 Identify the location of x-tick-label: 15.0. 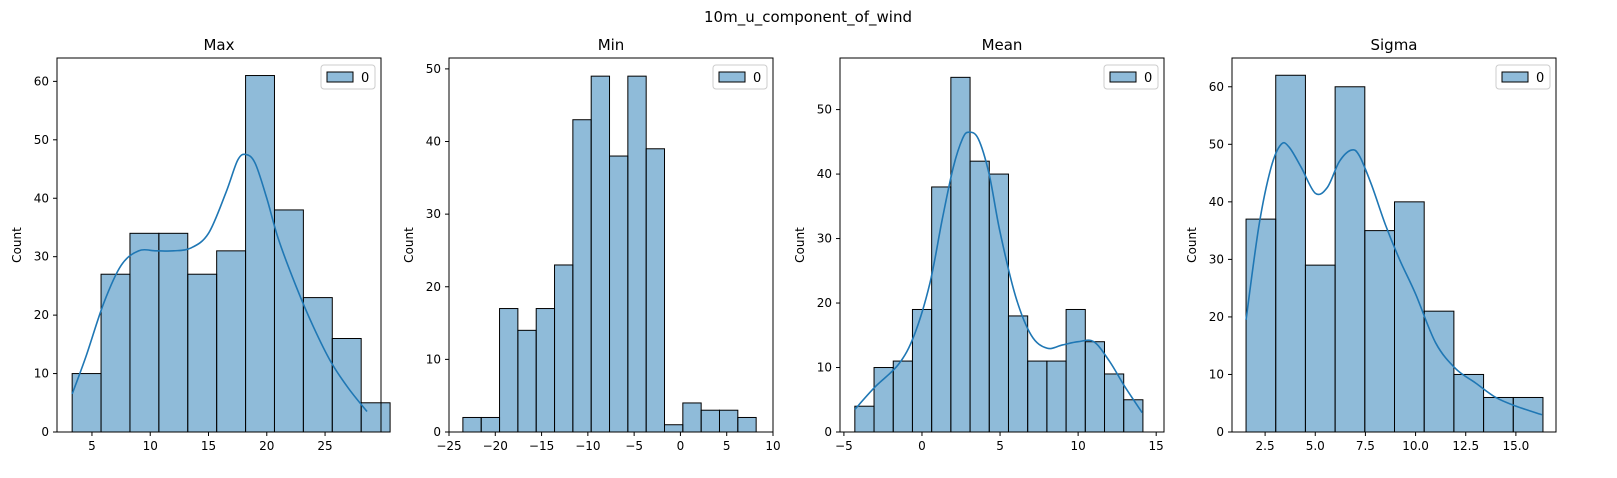
(1516, 446).